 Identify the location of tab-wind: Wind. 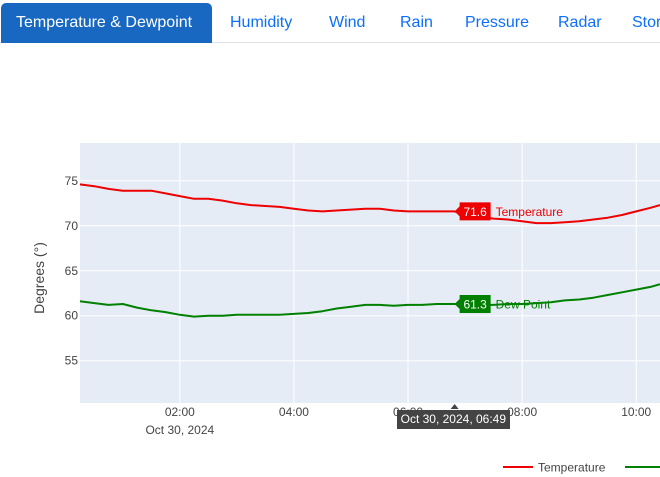
(347, 22).